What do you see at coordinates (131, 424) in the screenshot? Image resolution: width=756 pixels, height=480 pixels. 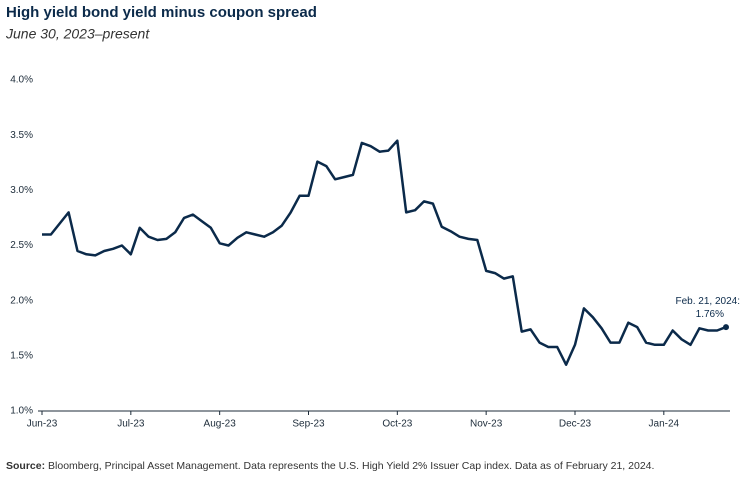 I see `x-tick-label: Jul-23` at bounding box center [131, 424].